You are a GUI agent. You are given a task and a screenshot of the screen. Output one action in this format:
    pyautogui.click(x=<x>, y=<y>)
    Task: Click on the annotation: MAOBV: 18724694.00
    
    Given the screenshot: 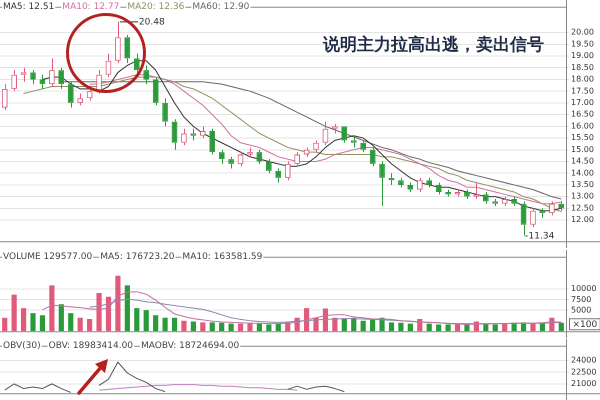 What is the action you would take?
    pyautogui.click(x=190, y=346)
    